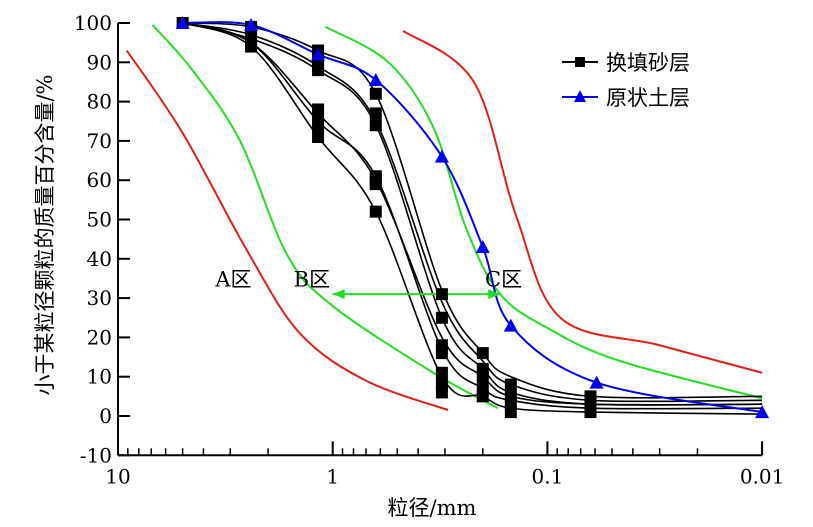 The width and height of the screenshot is (813, 527). What do you see at coordinates (547, 476) in the screenshot?
I see `x-tick-label: 0.1` at bounding box center [547, 476].